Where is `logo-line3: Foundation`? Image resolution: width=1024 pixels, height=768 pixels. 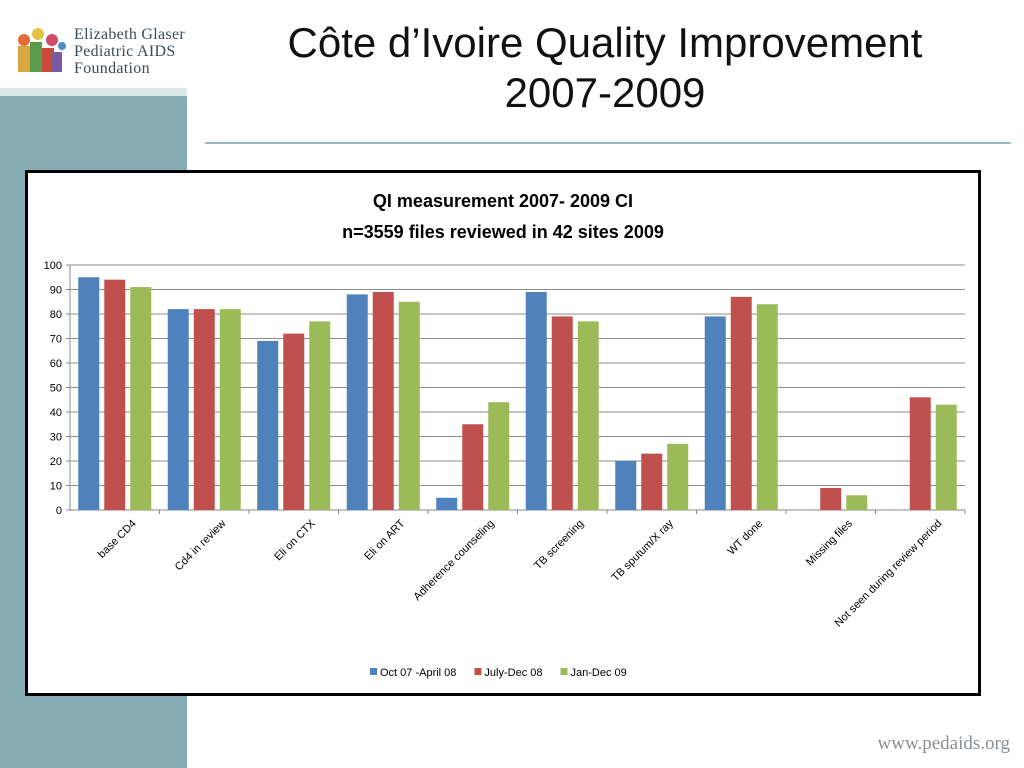 logo-line3: Foundation is located at coordinates (112, 68).